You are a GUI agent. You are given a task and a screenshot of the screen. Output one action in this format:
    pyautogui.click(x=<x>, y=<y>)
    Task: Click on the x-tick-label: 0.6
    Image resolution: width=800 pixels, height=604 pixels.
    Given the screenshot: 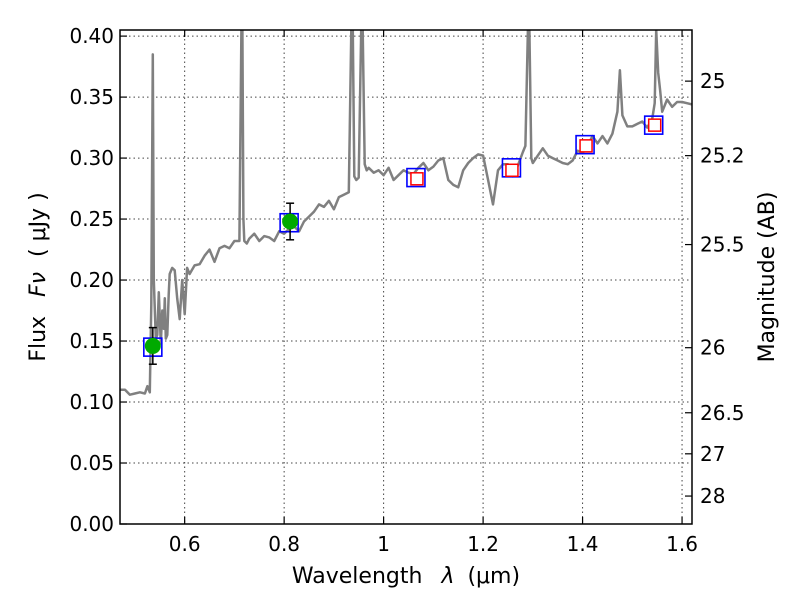 What is the action you would take?
    pyautogui.click(x=185, y=544)
    